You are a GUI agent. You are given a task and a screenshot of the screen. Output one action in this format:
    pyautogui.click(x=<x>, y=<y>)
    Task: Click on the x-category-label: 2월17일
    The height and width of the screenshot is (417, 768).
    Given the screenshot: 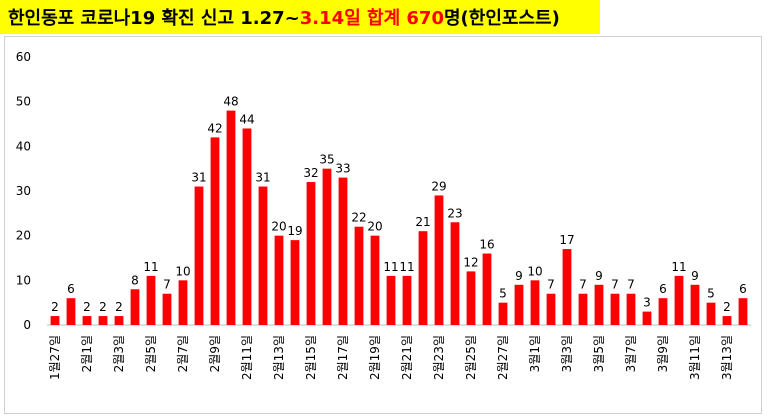 What is the action you would take?
    pyautogui.click(x=343, y=357)
    